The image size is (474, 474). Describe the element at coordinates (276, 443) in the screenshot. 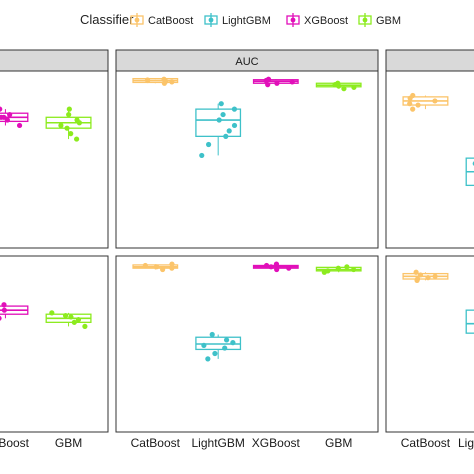

I see `x-tick-label: XGBoost` at that location.